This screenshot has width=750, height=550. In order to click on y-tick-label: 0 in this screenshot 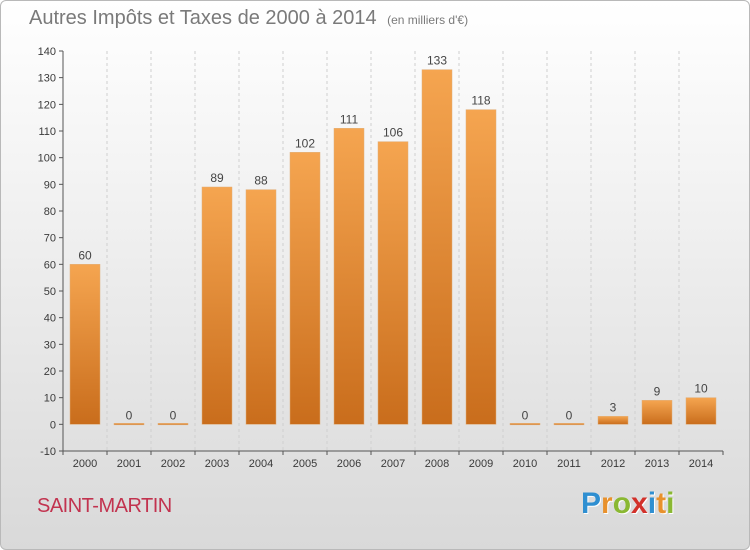, I will do `click(53, 425)`.